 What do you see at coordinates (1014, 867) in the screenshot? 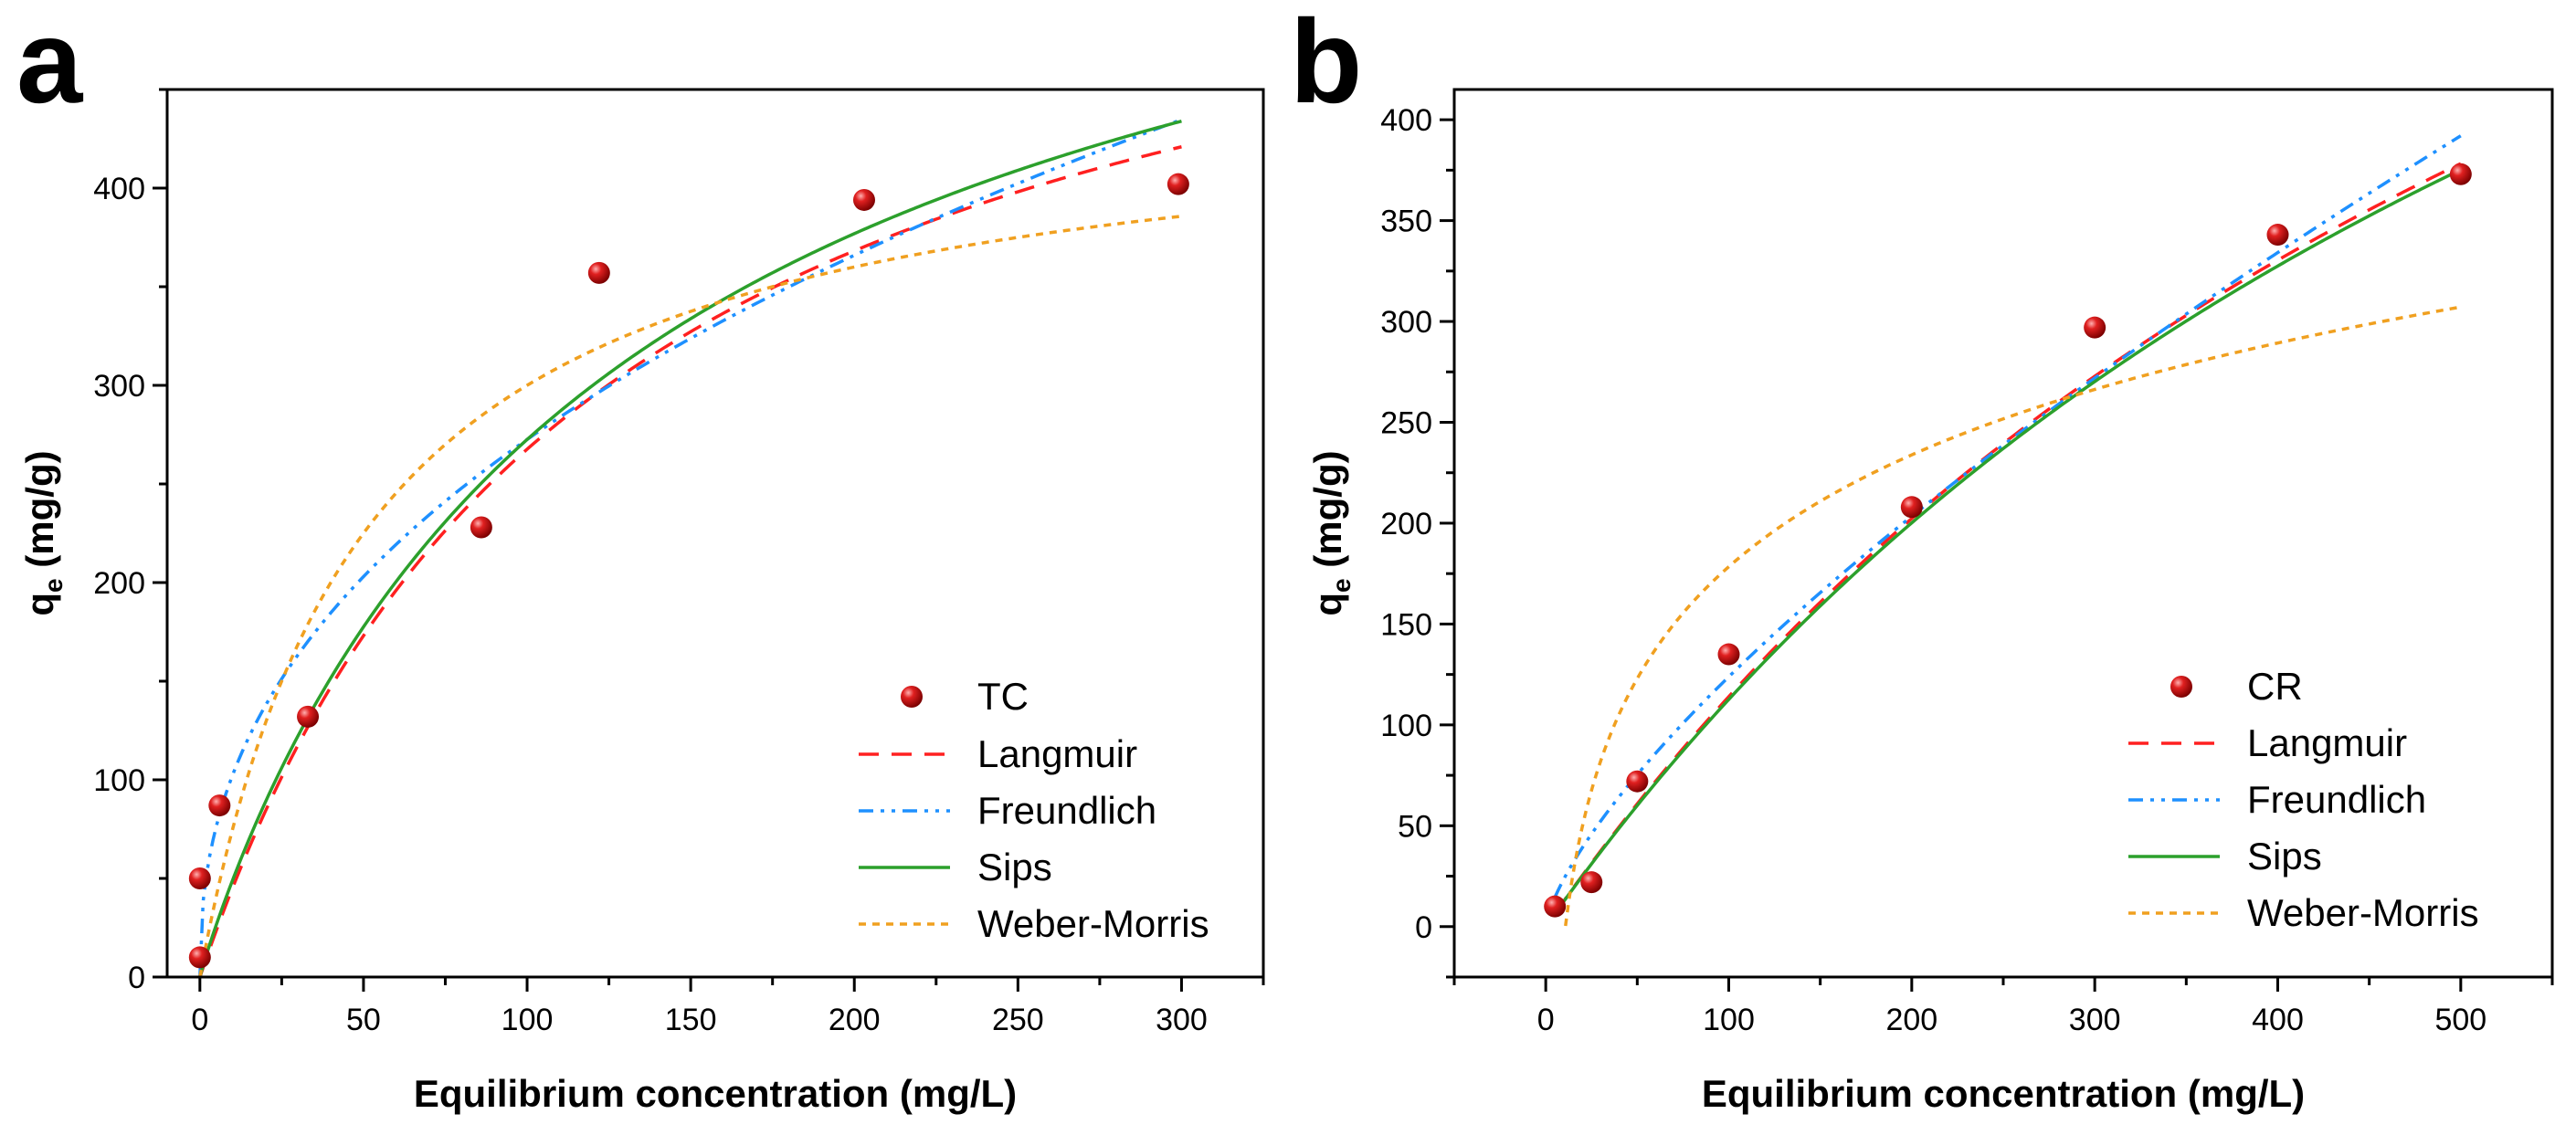
I see `legend-a-label-sips: Sips` at bounding box center [1014, 867].